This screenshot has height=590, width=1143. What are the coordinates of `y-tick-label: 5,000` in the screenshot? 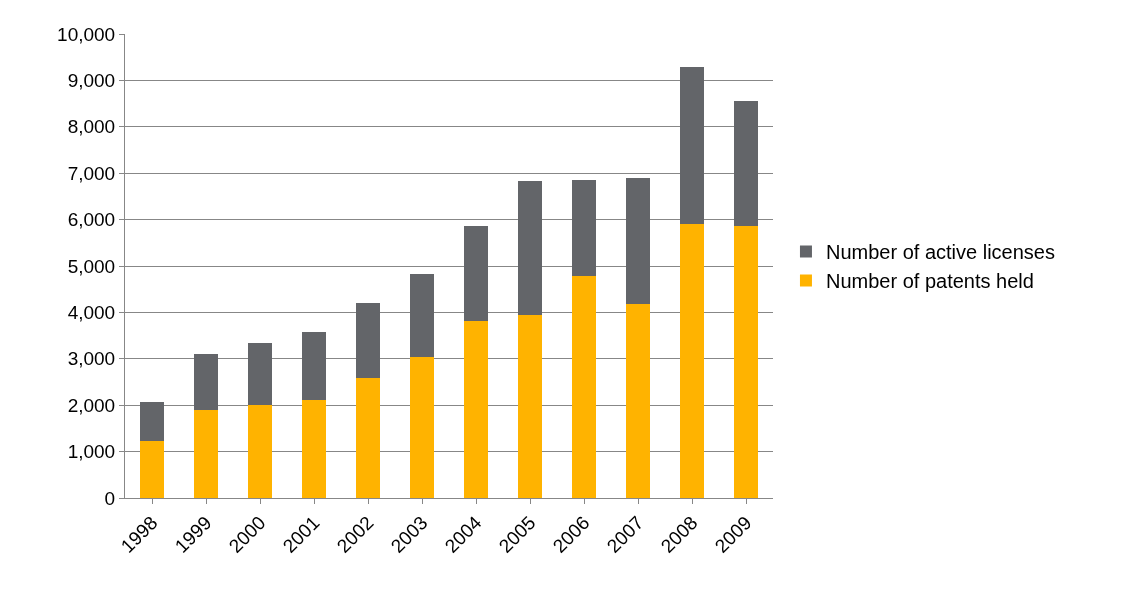 It's located at (91, 266).